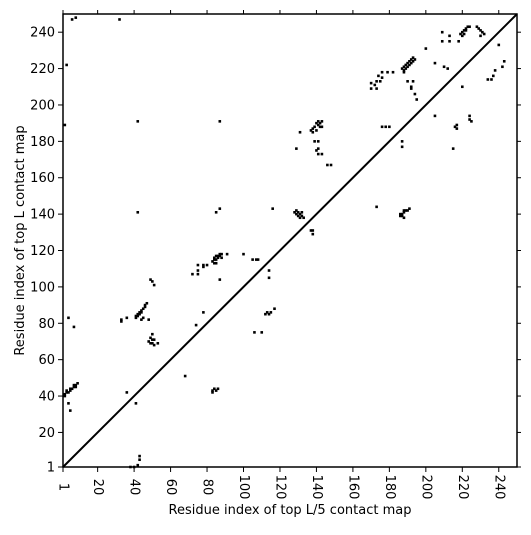 This screenshot has height=535, width=531. Describe the element at coordinates (46, 360) in the screenshot. I see `y-tick-label-3: 60` at that location.